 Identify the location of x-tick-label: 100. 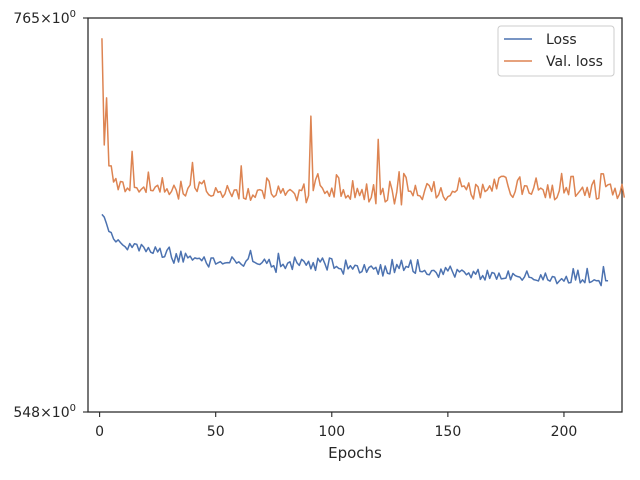
(331, 432).